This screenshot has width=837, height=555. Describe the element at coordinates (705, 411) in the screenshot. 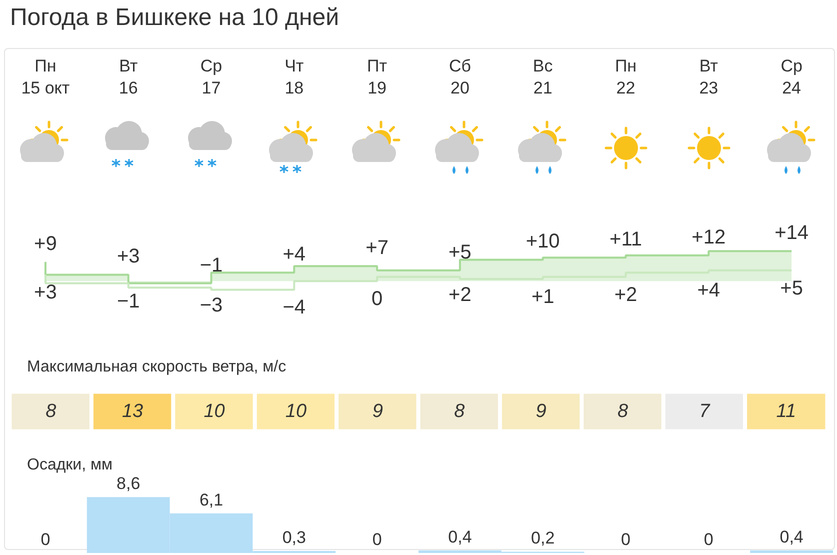

I see `data-label: 7` at that location.